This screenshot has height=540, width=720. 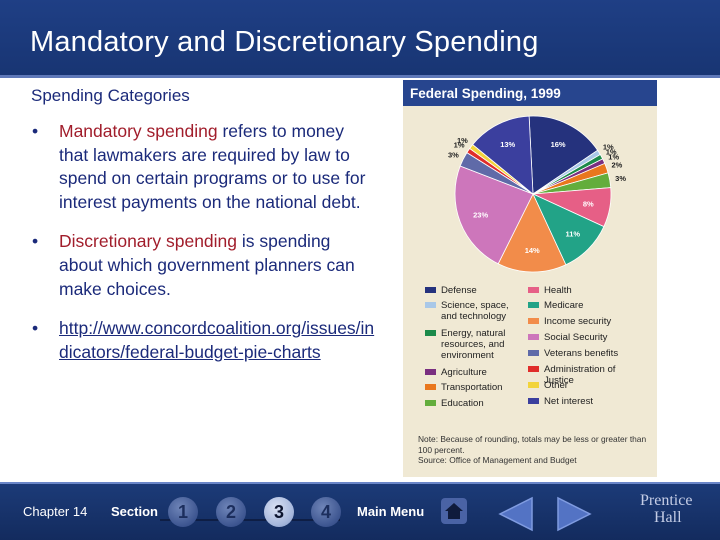 I want to click on legend-item: Science, space, and technology, so click(x=475, y=311).